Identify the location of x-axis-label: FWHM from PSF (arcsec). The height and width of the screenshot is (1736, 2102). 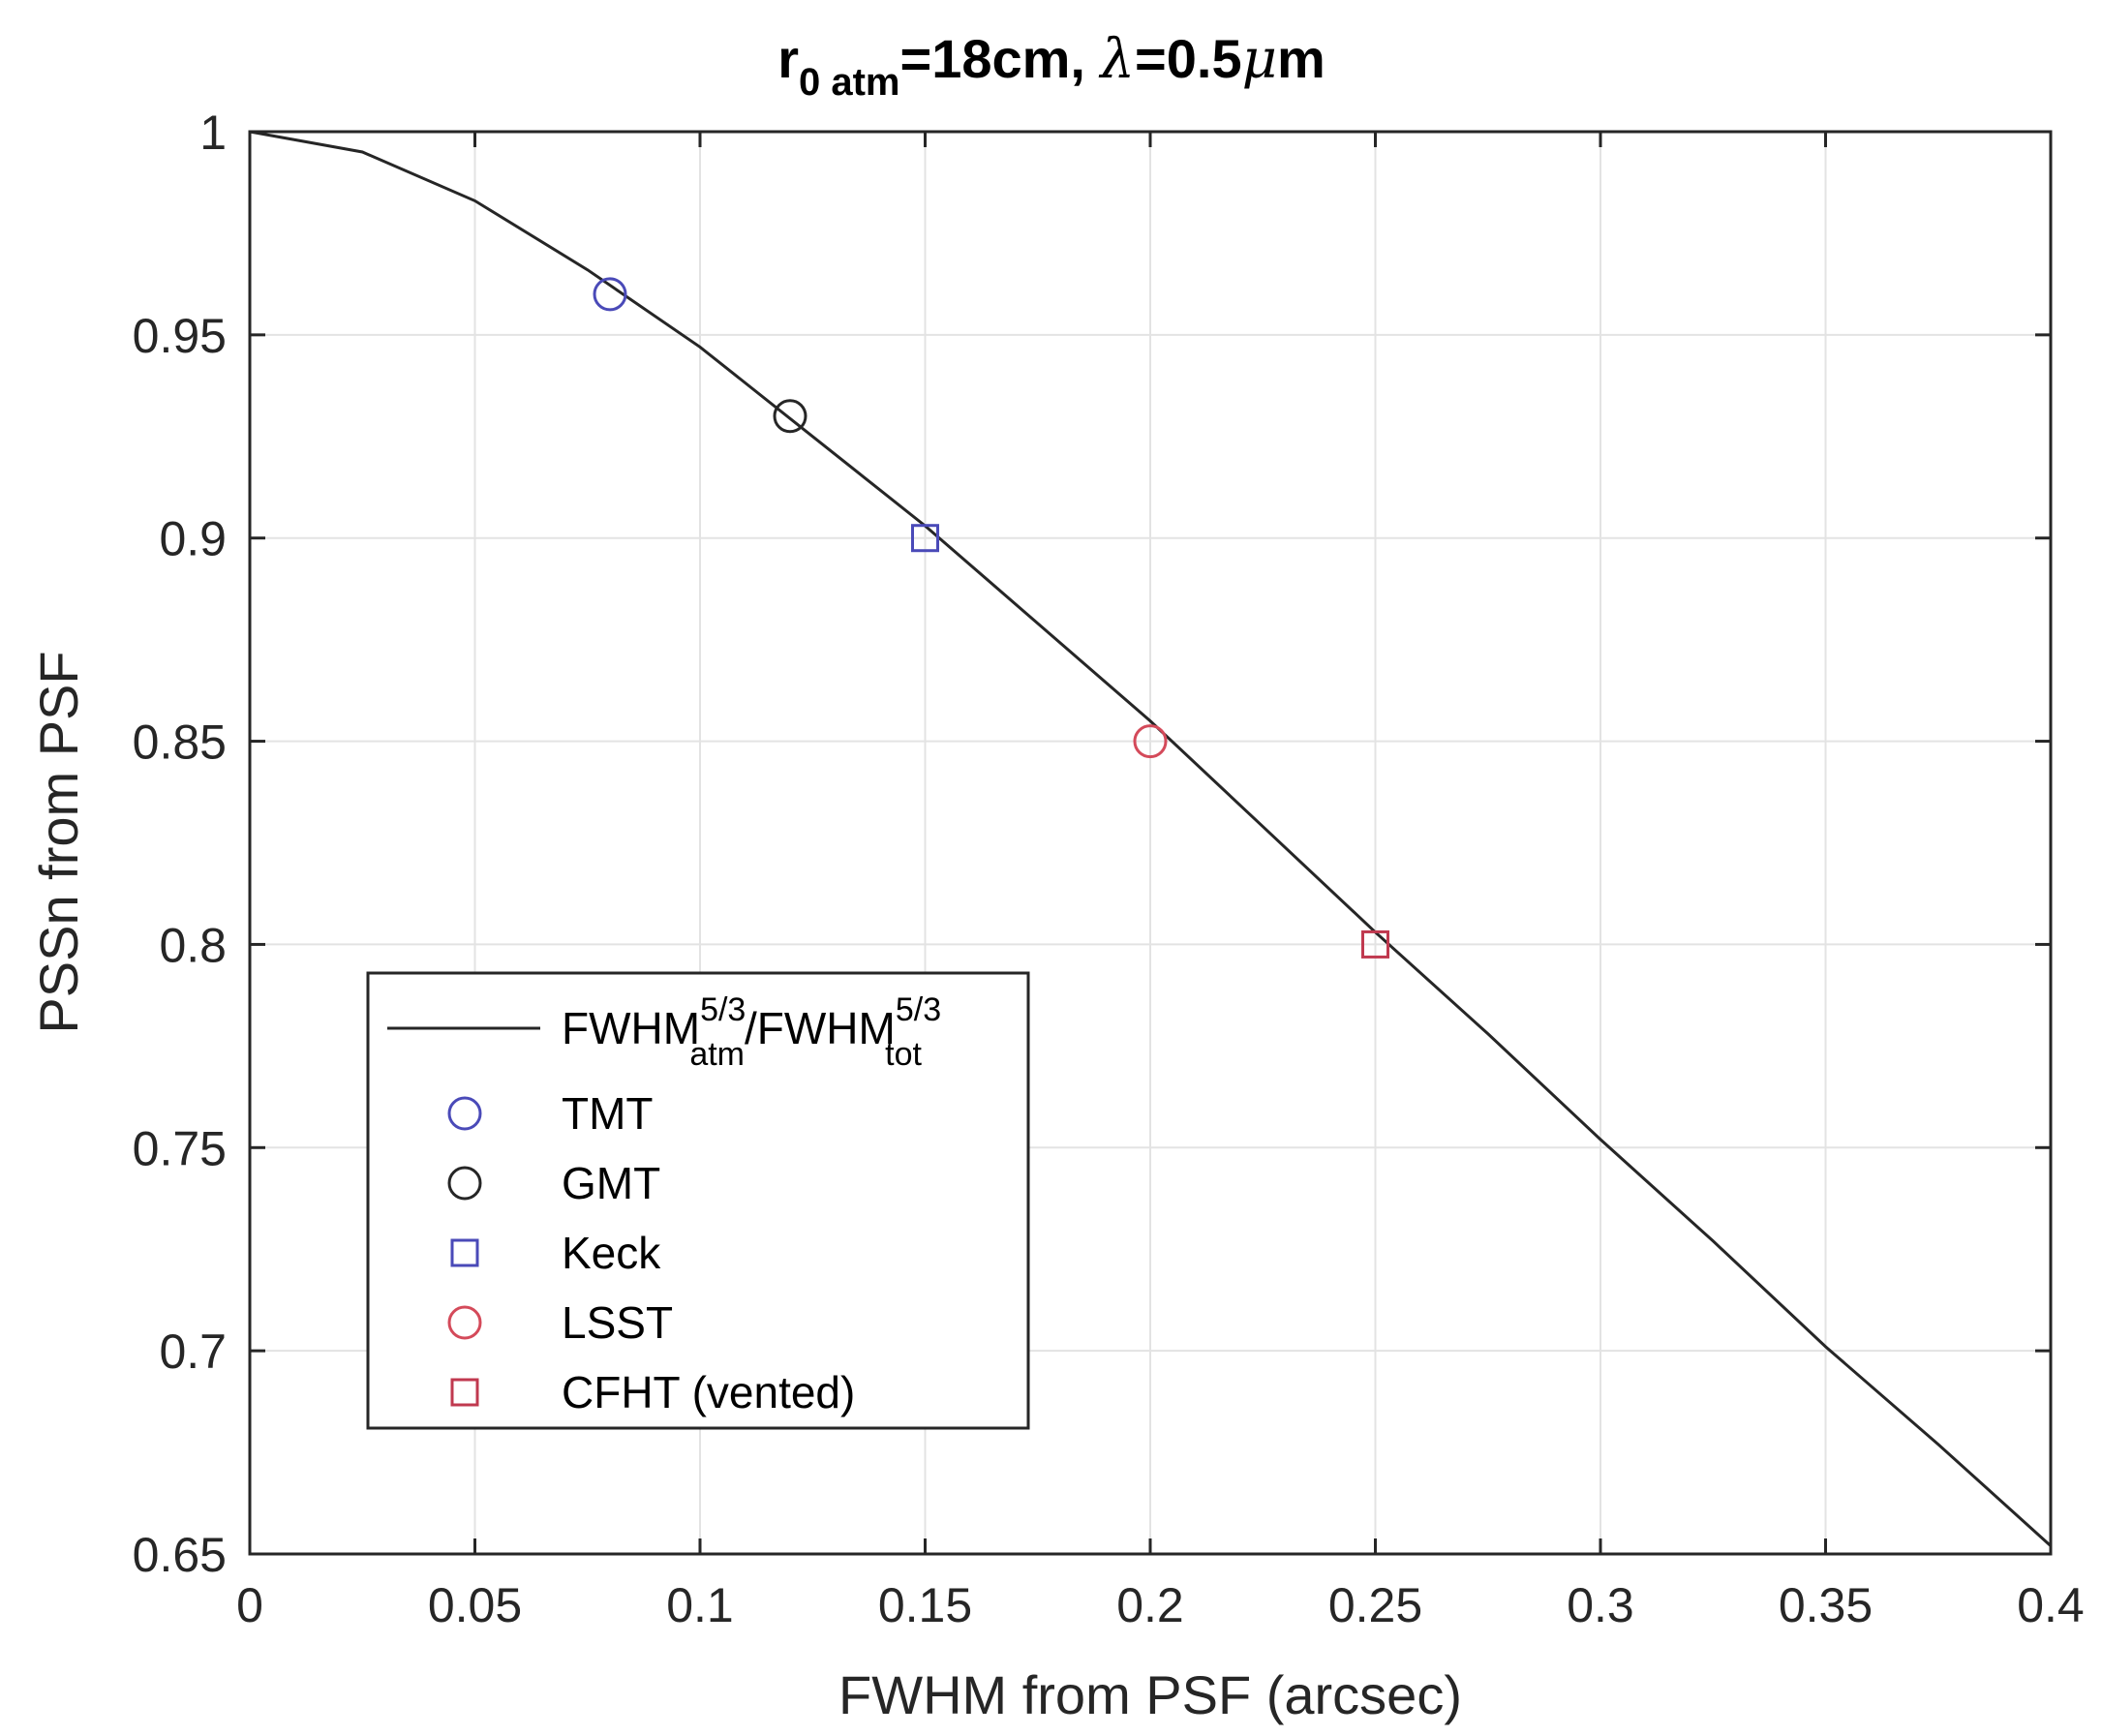
(1150, 1694).